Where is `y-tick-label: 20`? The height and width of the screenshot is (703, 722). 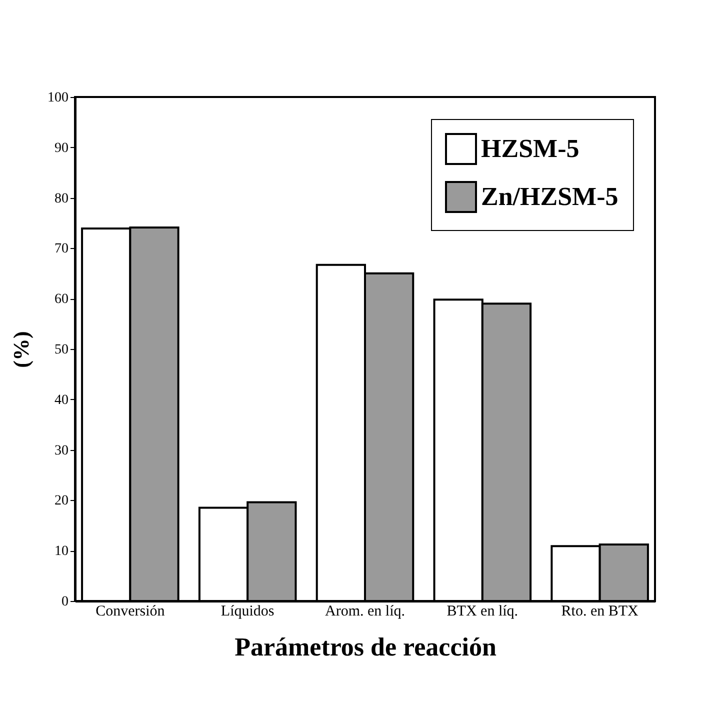
y-tick-label: 20 is located at coordinates (61, 501).